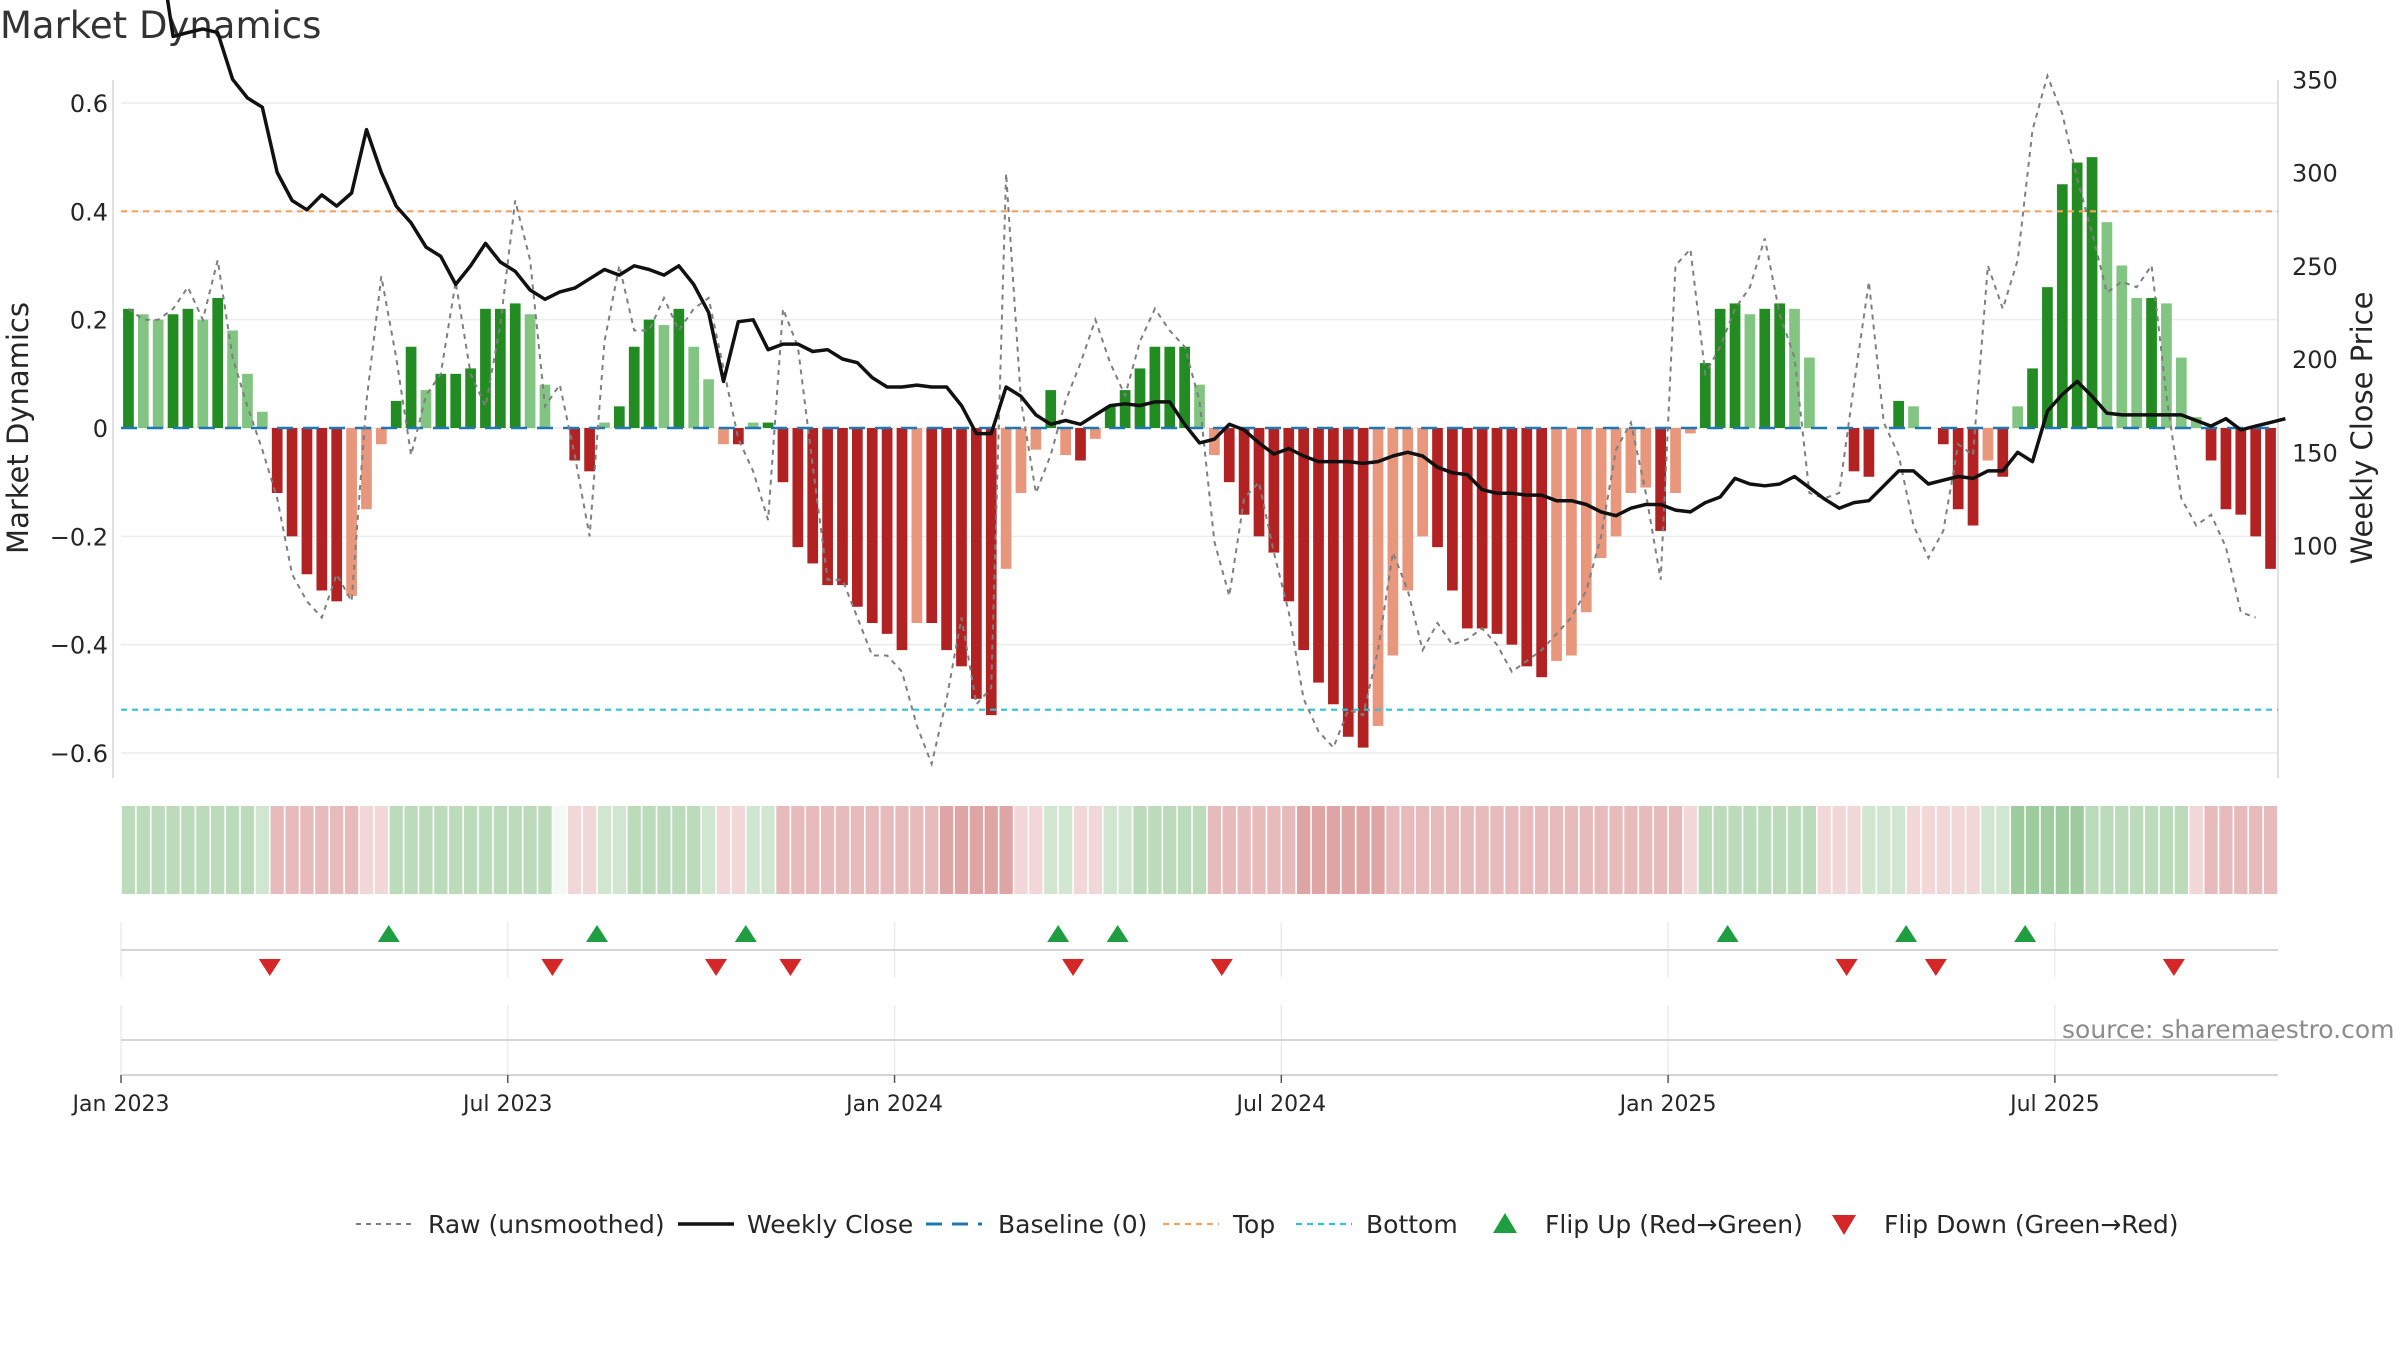  Describe the element at coordinates (2362, 428) in the screenshot. I see `y2-axis-title: Weekly Close Price` at that location.